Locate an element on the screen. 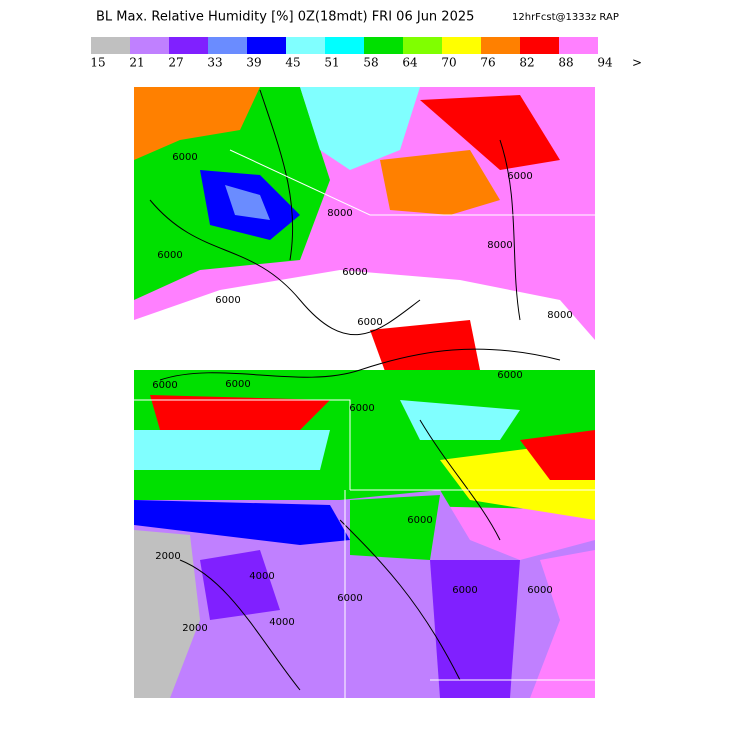 The height and width of the screenshot is (733, 729). legend-label: 64 is located at coordinates (410, 63).